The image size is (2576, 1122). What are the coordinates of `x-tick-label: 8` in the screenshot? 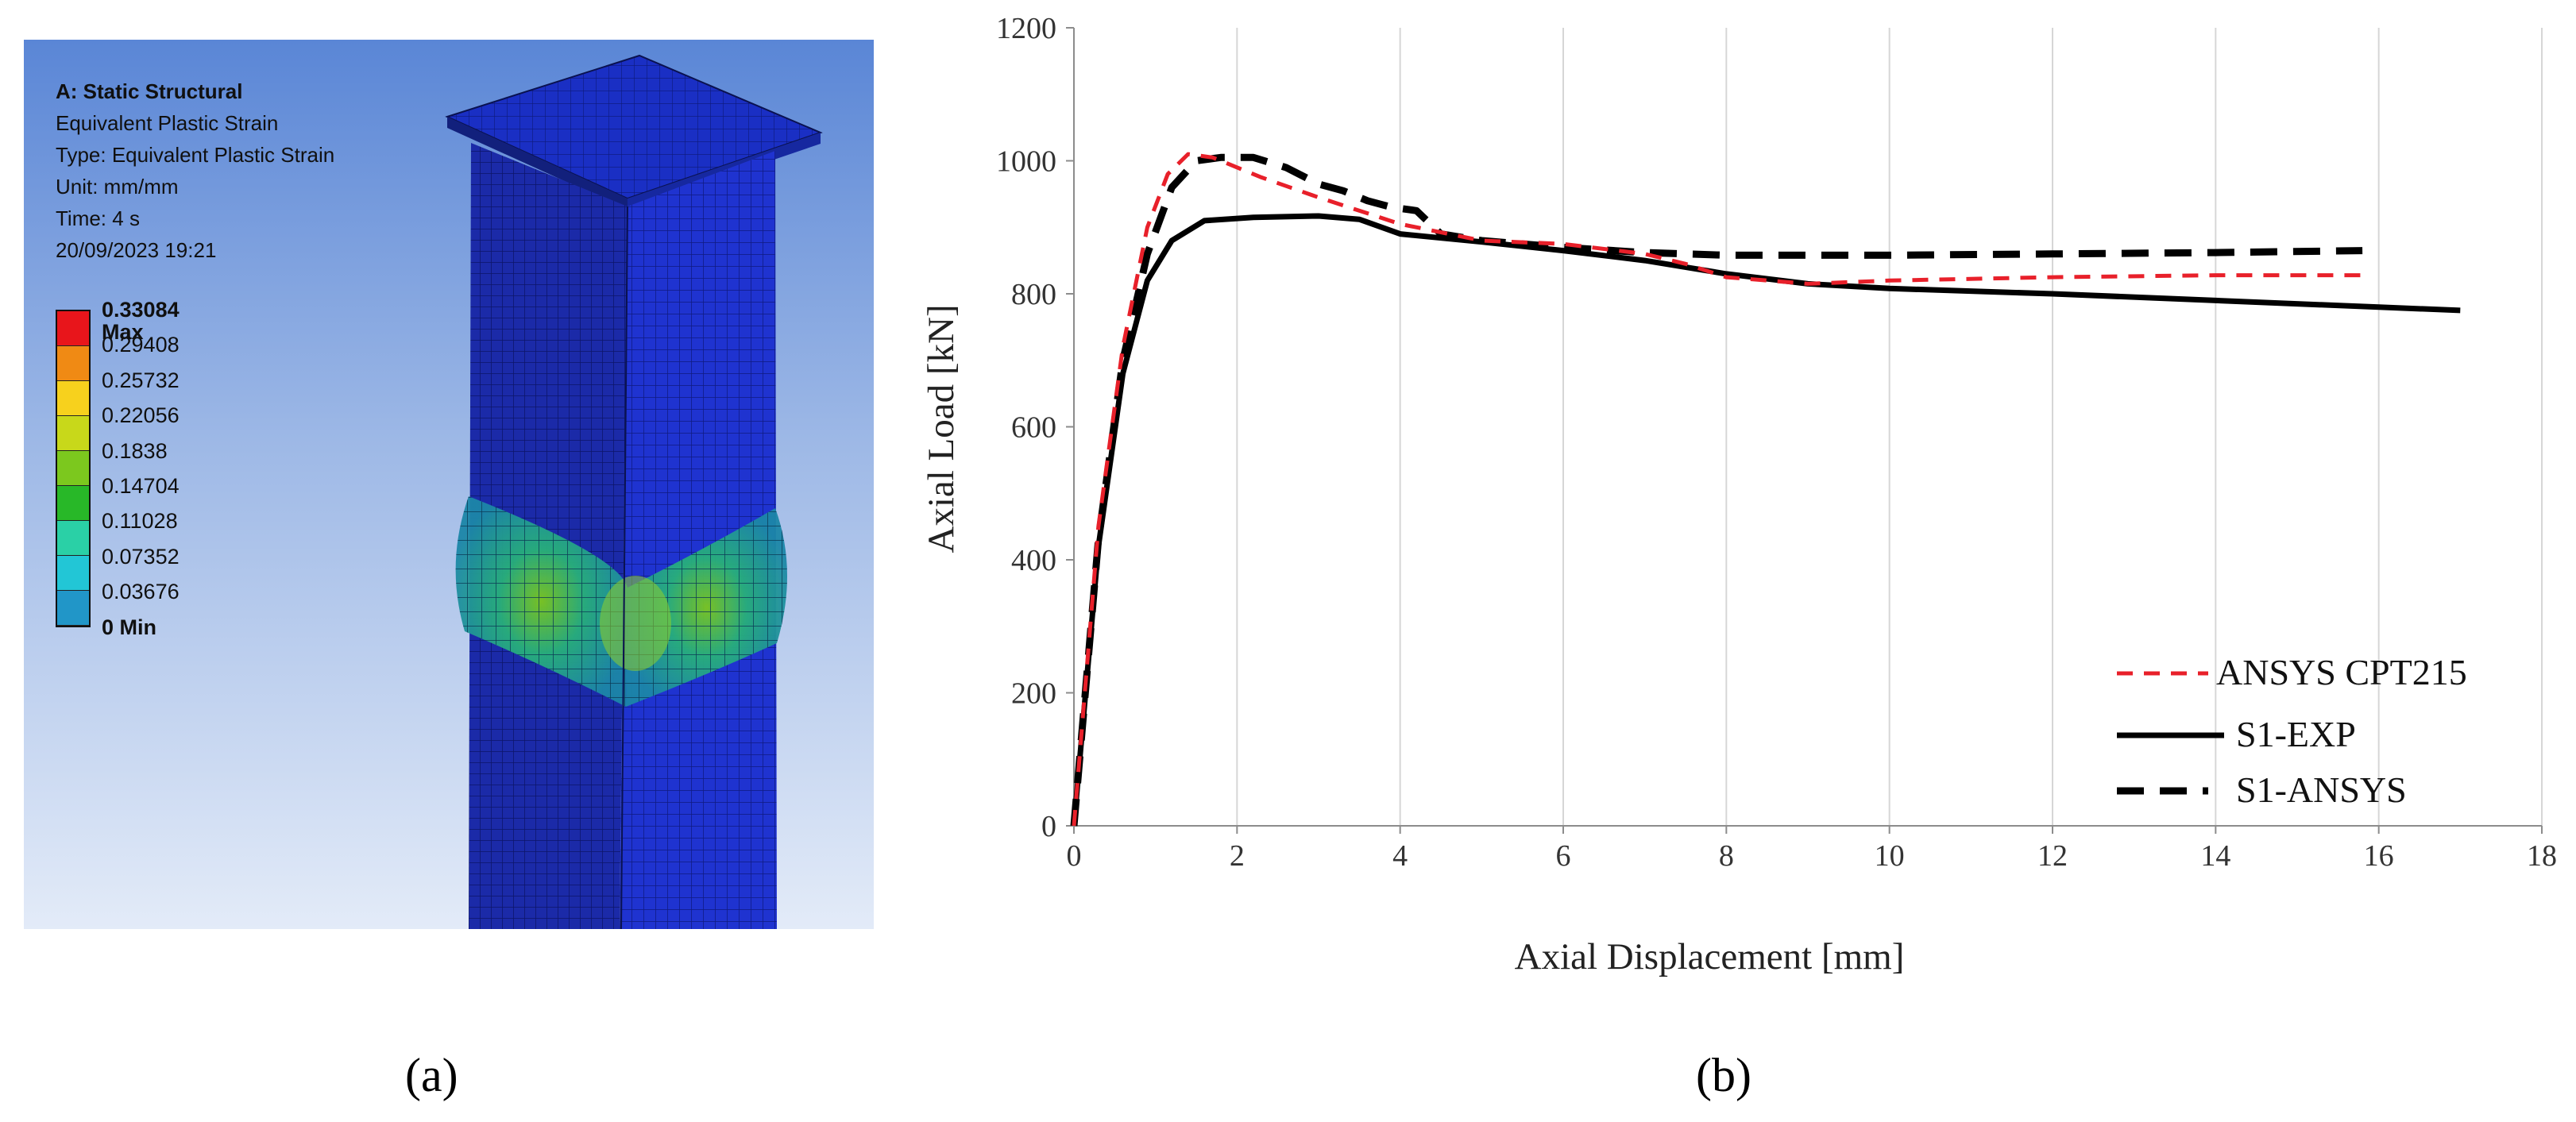 It's located at (1726, 856).